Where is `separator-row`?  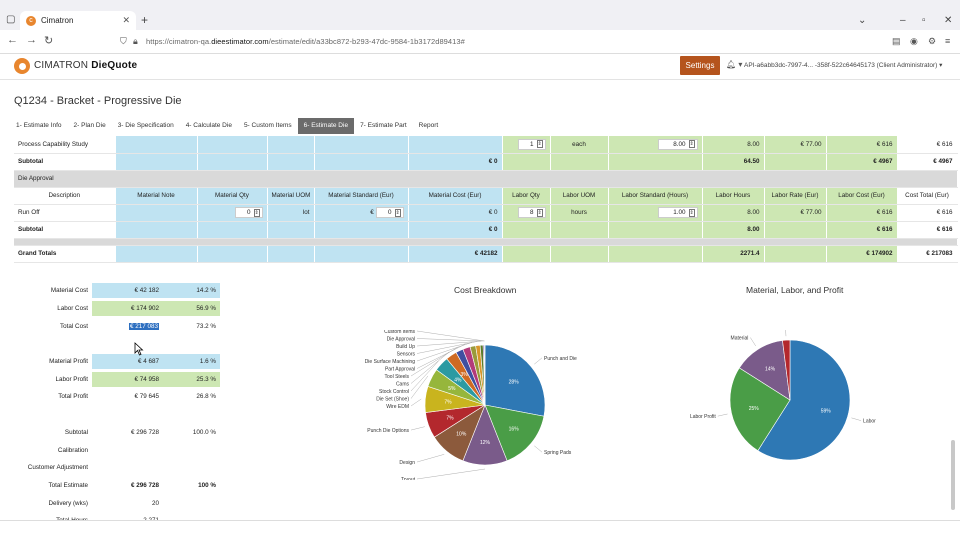 separator-row is located at coordinates (486, 242).